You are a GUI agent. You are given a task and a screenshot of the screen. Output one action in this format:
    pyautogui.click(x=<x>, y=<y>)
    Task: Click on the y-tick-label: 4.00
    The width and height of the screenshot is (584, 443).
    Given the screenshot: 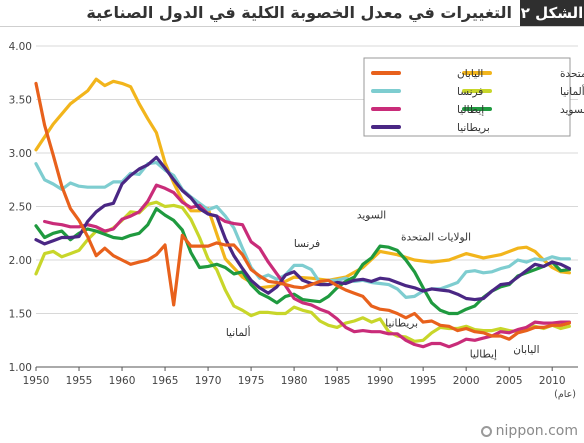 What is the action you would take?
    pyautogui.click(x=20, y=47)
    